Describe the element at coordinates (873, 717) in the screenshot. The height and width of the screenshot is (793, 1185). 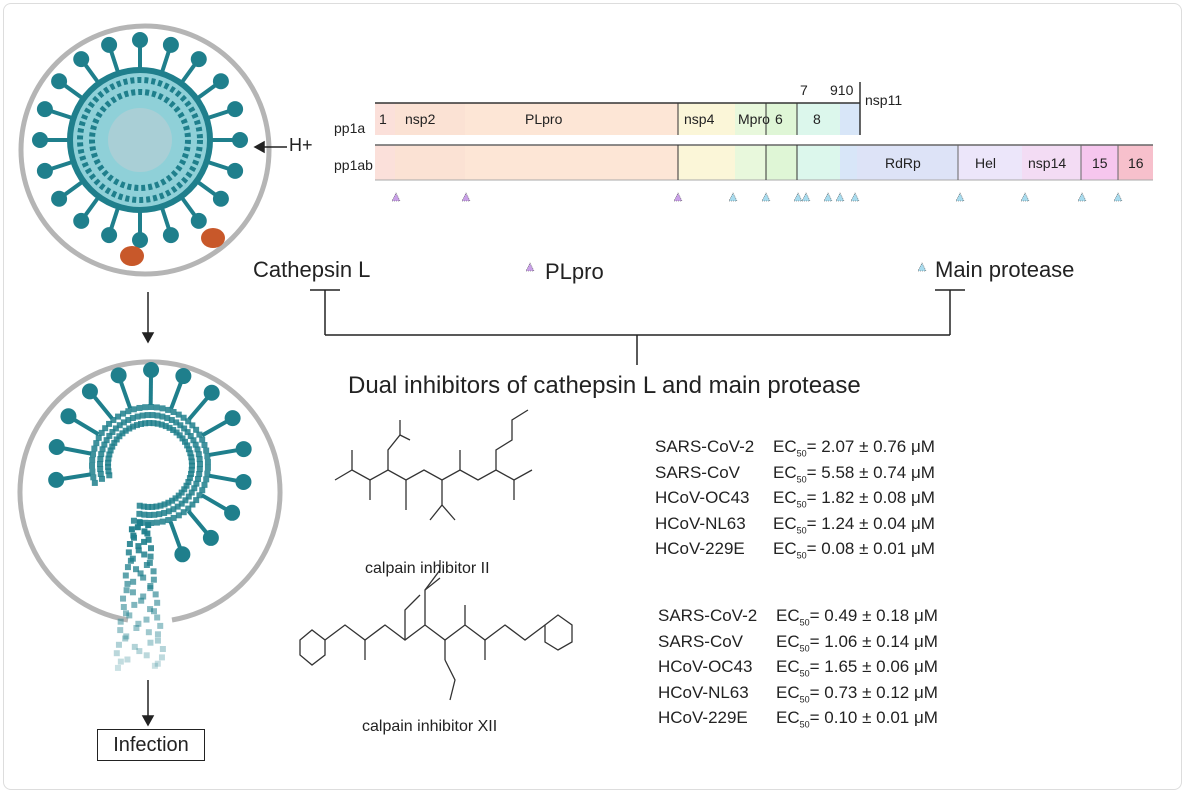
I see `ec50-value: = 0.10 ± 0.01 μM` at that location.